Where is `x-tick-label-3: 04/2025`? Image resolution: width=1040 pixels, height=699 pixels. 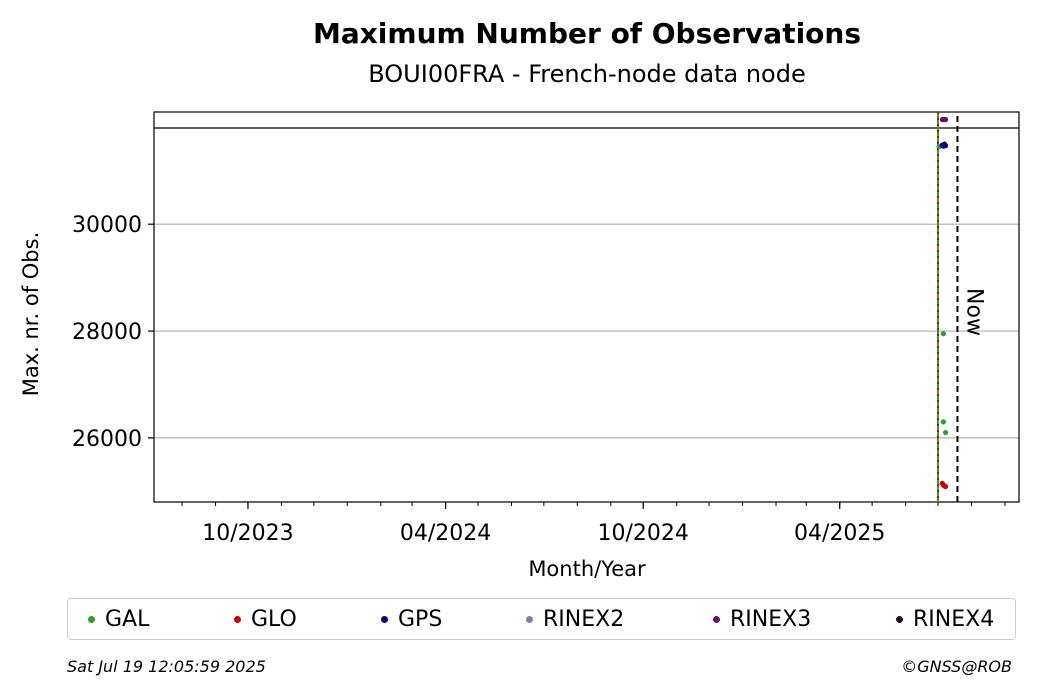
x-tick-label-3: 04/2025 is located at coordinates (839, 533).